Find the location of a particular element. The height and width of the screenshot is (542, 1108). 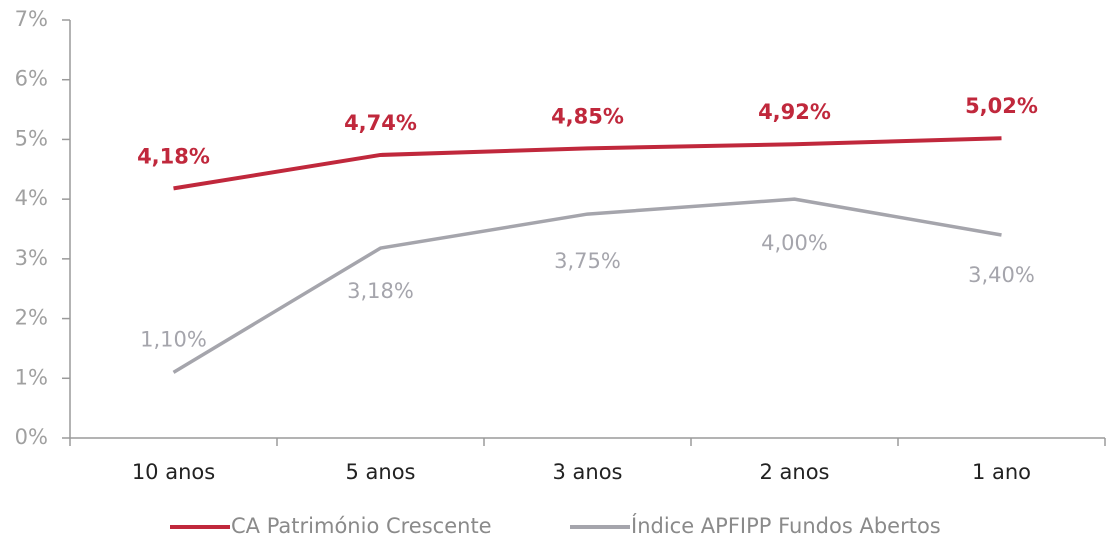

data-label: 3,40% is located at coordinates (1001, 275).